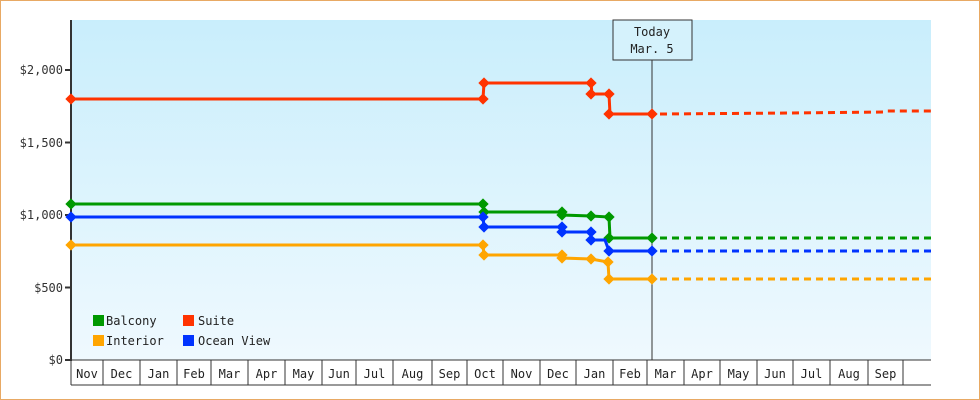  I want to click on y-tick-label: $0, so click(56, 360).